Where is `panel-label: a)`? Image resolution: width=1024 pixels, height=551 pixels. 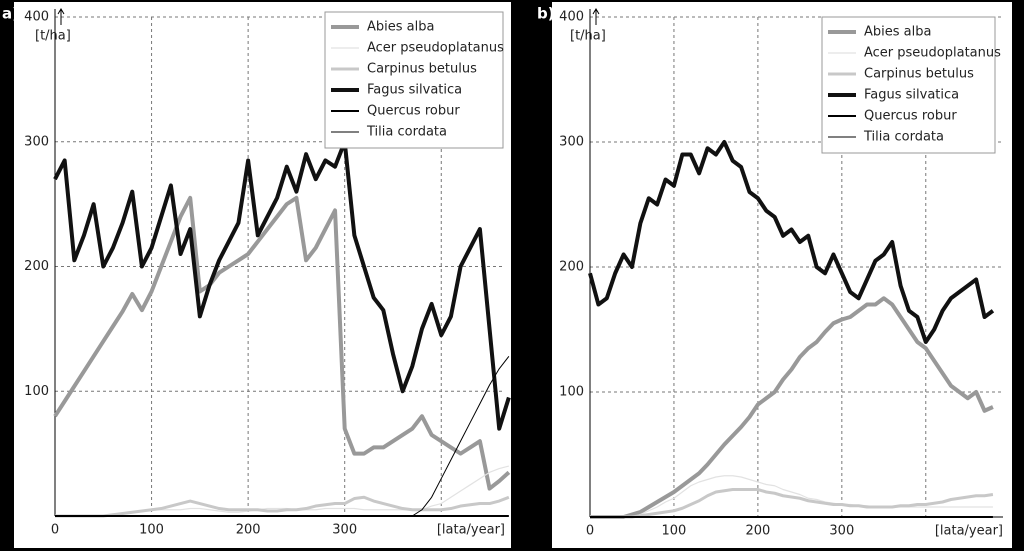
panel-label: a) is located at coordinates (10, 14).